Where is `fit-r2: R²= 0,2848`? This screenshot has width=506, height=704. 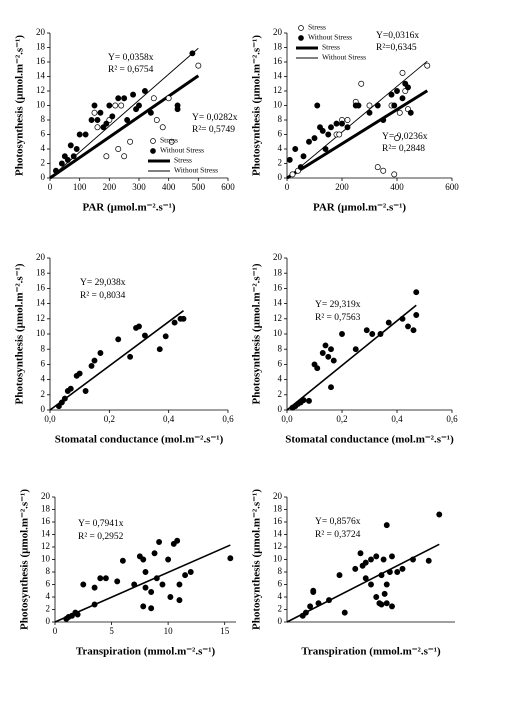 fit-r2: R²= 0,2848 is located at coordinates (403, 149).